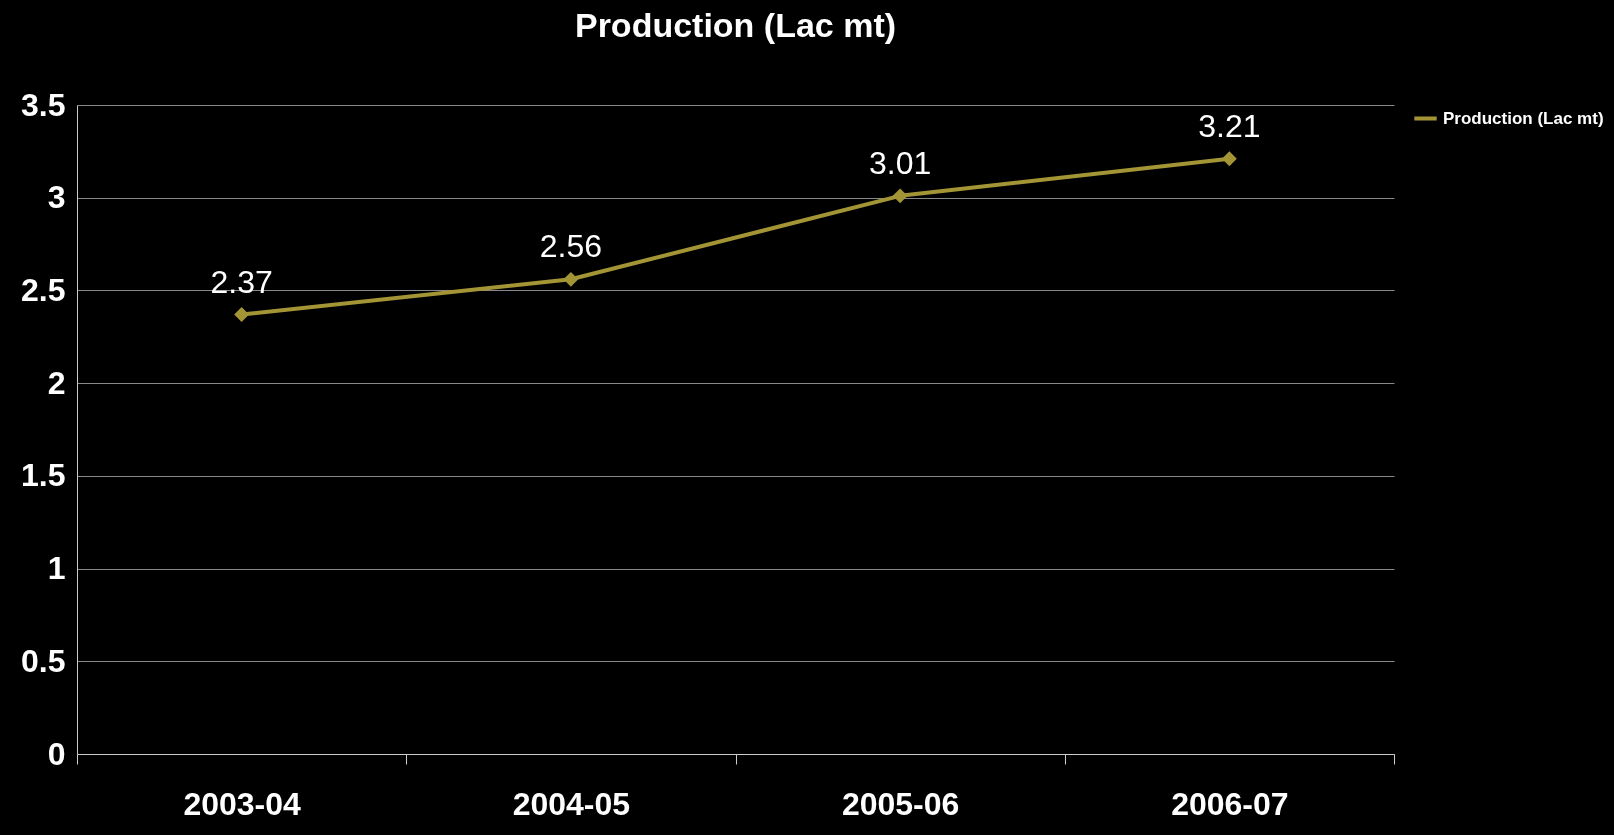  Describe the element at coordinates (43, 475) in the screenshot. I see `y-tick-label: 1.5` at that location.